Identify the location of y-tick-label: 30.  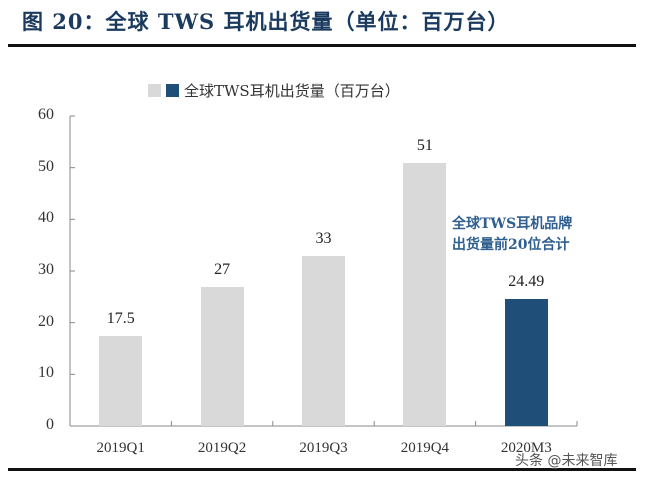
(46, 269).